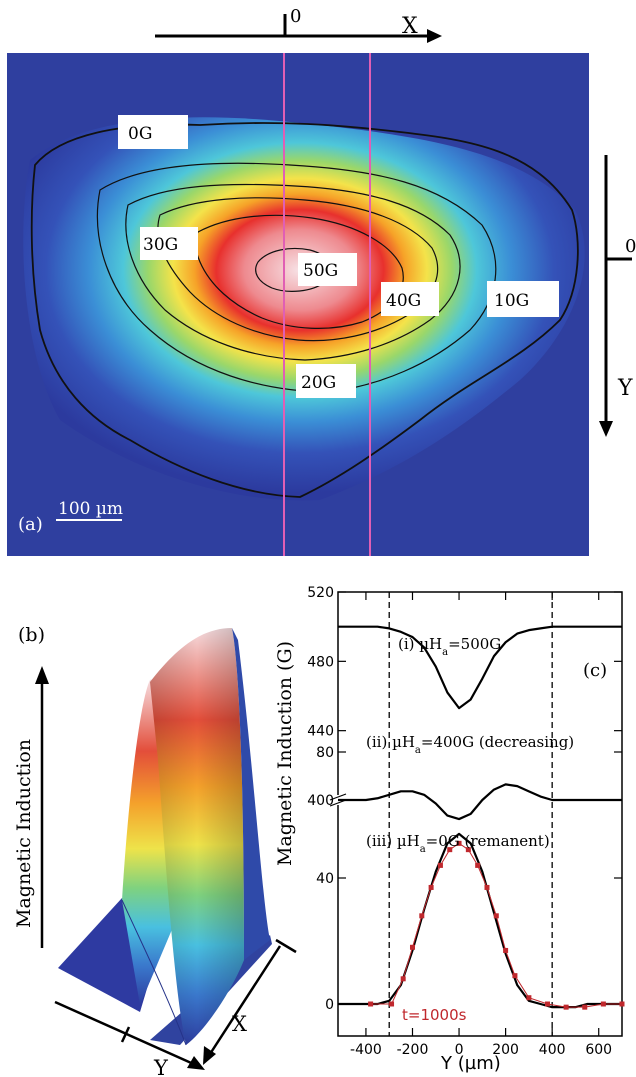 Image resolution: width=636 pixels, height=1077 pixels. What do you see at coordinates (552, 1050) in the screenshot?
I see `x-tick-label: 400` at bounding box center [552, 1050].